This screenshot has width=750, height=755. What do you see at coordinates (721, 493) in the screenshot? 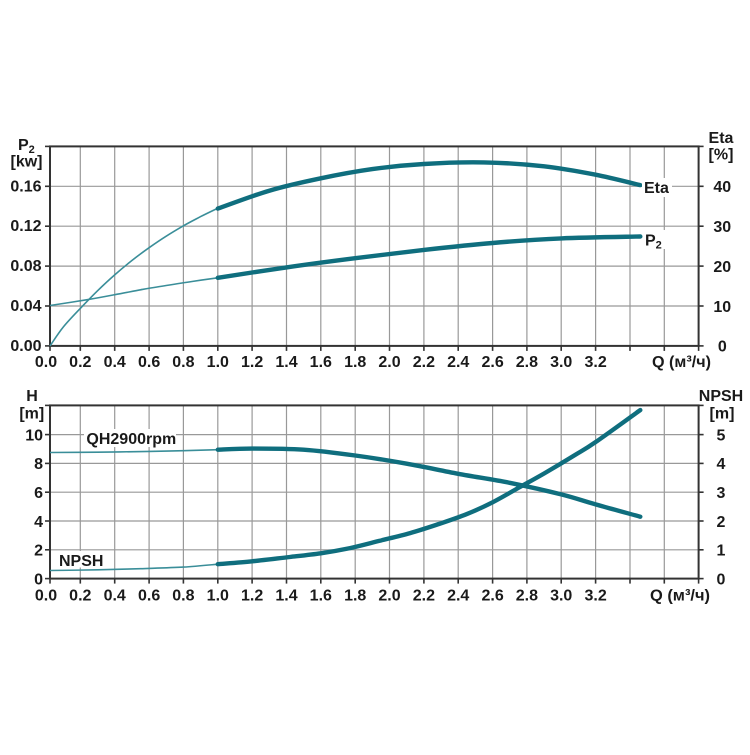
I see `svg-text: 3` at bounding box center [721, 493].